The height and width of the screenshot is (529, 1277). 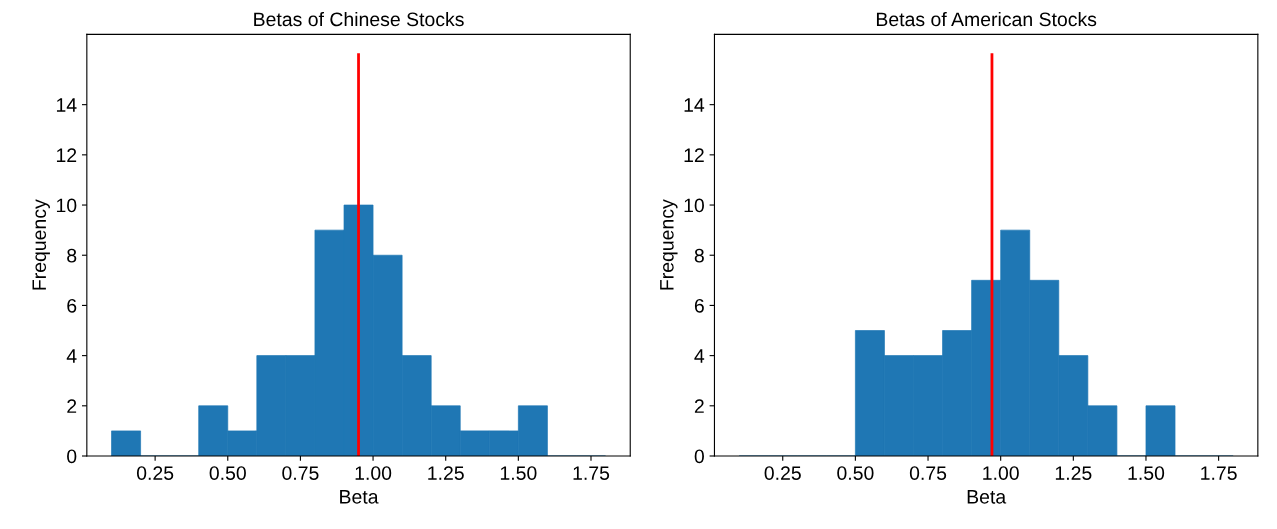 What do you see at coordinates (986, 19) in the screenshot?
I see `chart-title: Betas of American Stocks` at bounding box center [986, 19].